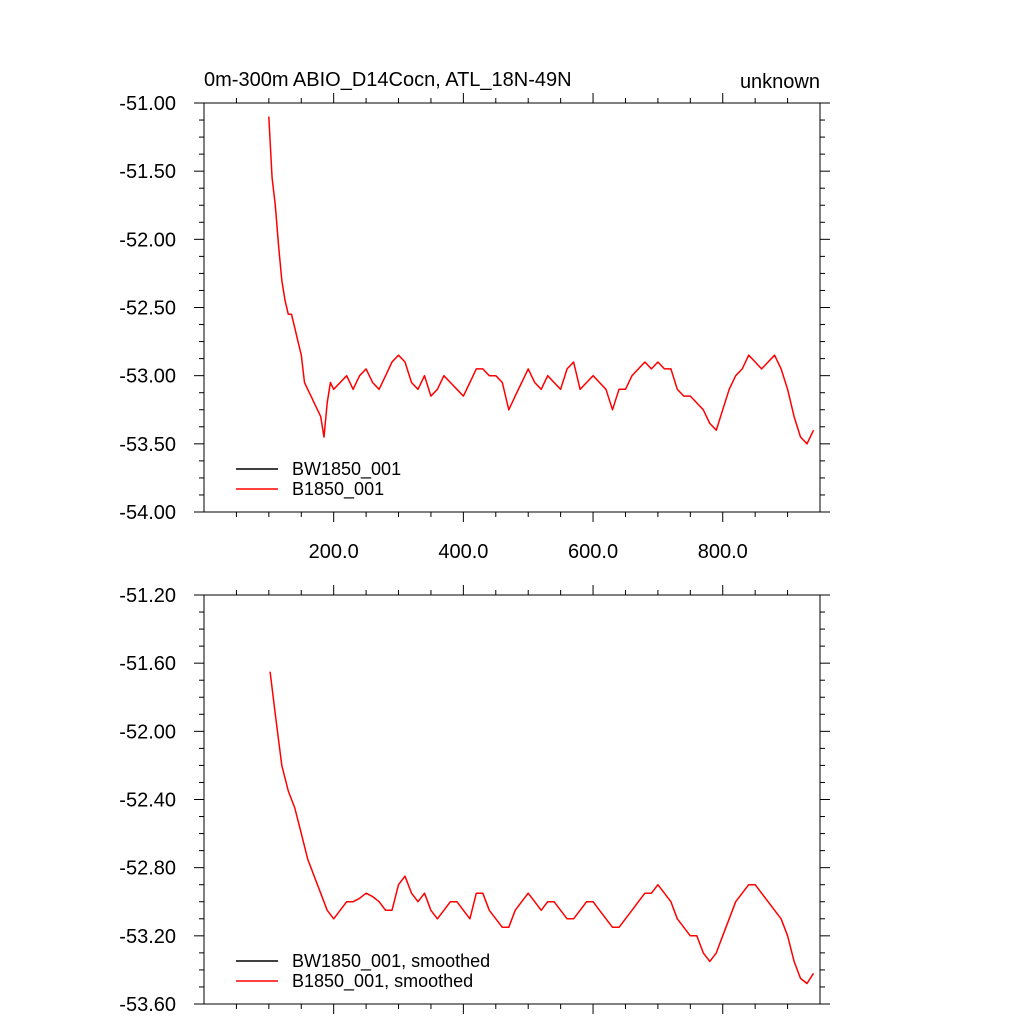 Image resolution: width=1024 pixels, height=1029 pixels. Describe the element at coordinates (147, 1005) in the screenshot. I see `y-tick-label: -53.60` at that location.